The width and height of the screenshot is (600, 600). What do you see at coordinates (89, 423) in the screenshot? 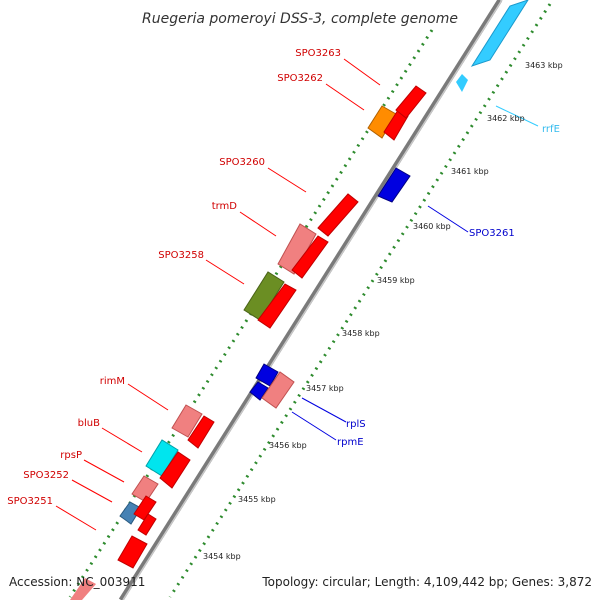
I see `gene-label-blub: bluB` at bounding box center [89, 423].